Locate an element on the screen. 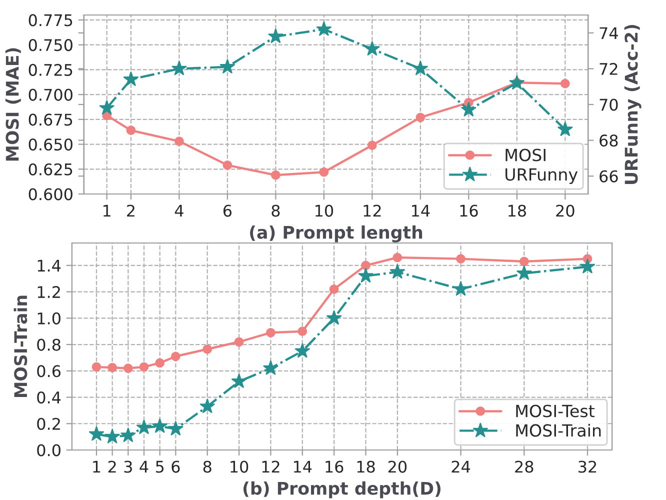 This screenshot has width=666, height=500. y-tick-label: 0.2 is located at coordinates (48, 424).